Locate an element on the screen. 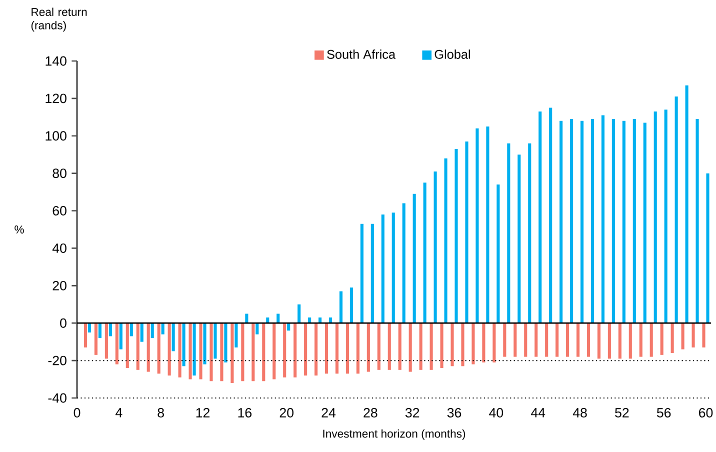  y-tick-label: 140 is located at coordinates (56, 61).